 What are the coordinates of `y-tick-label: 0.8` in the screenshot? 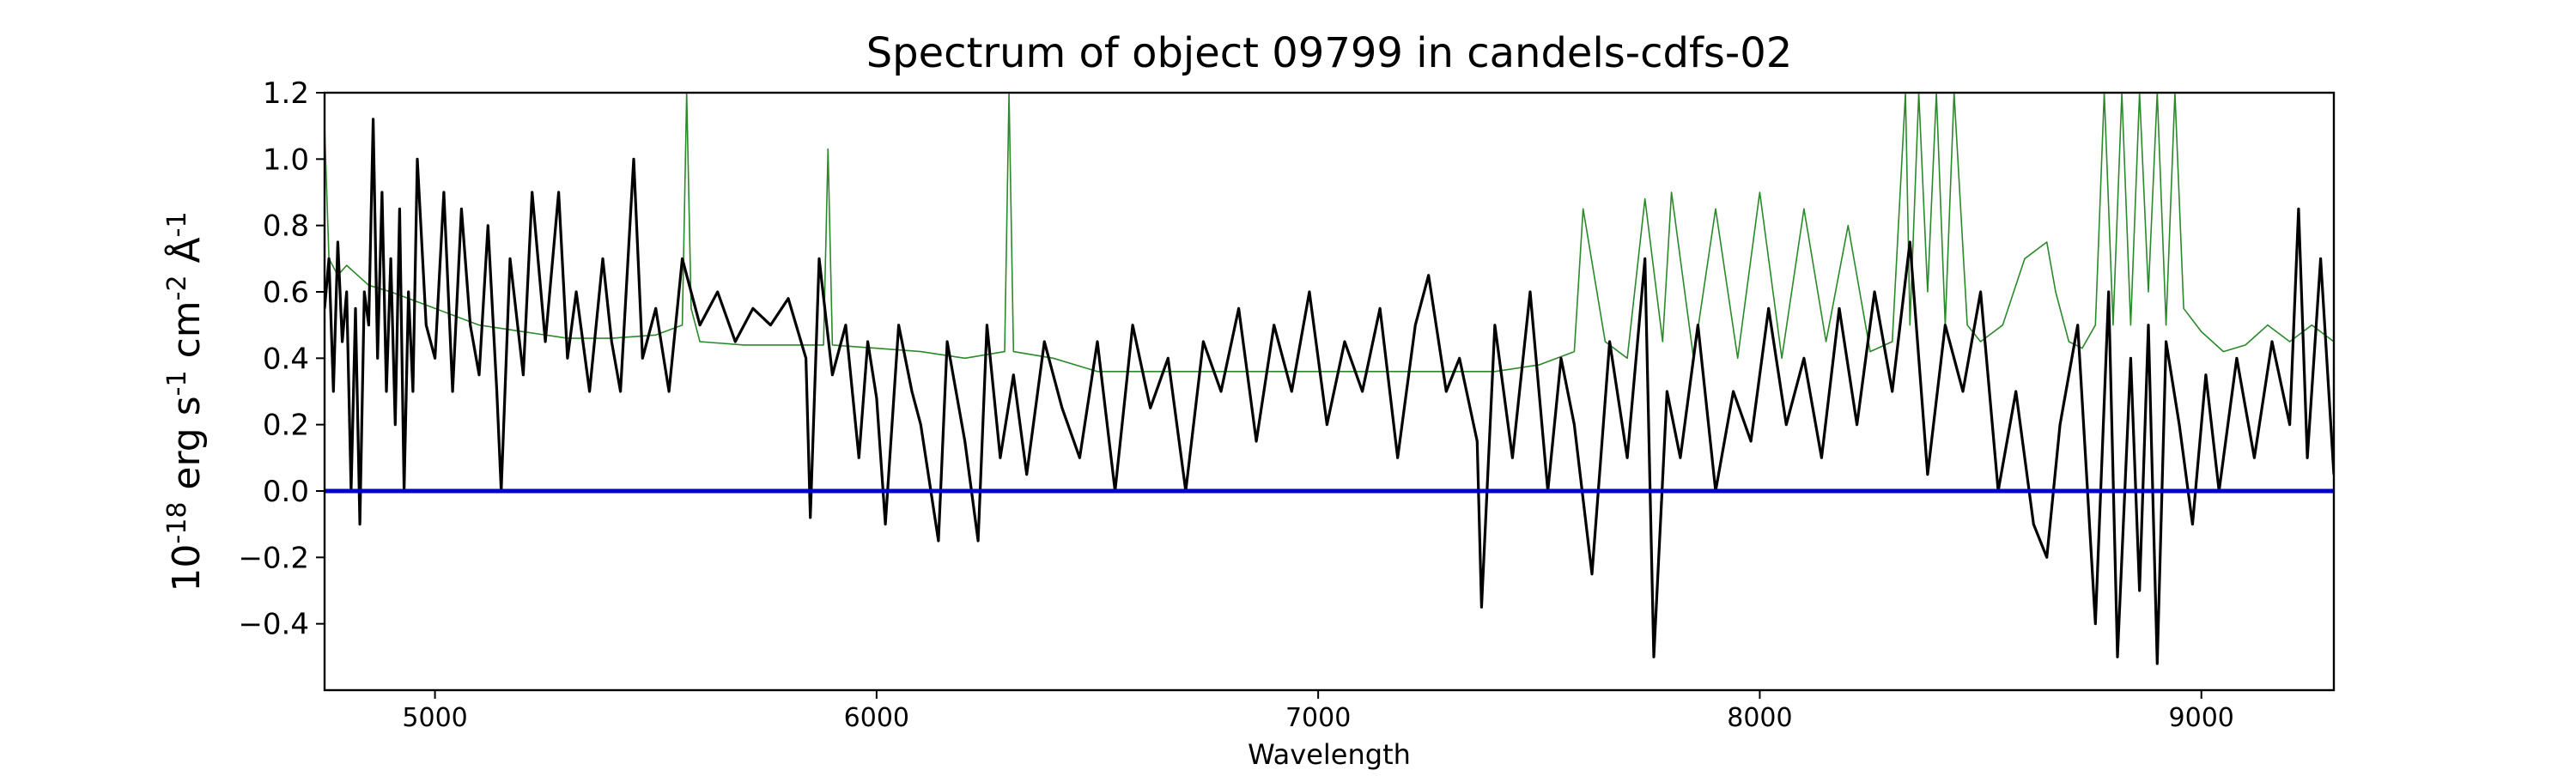 It's located at (286, 226).